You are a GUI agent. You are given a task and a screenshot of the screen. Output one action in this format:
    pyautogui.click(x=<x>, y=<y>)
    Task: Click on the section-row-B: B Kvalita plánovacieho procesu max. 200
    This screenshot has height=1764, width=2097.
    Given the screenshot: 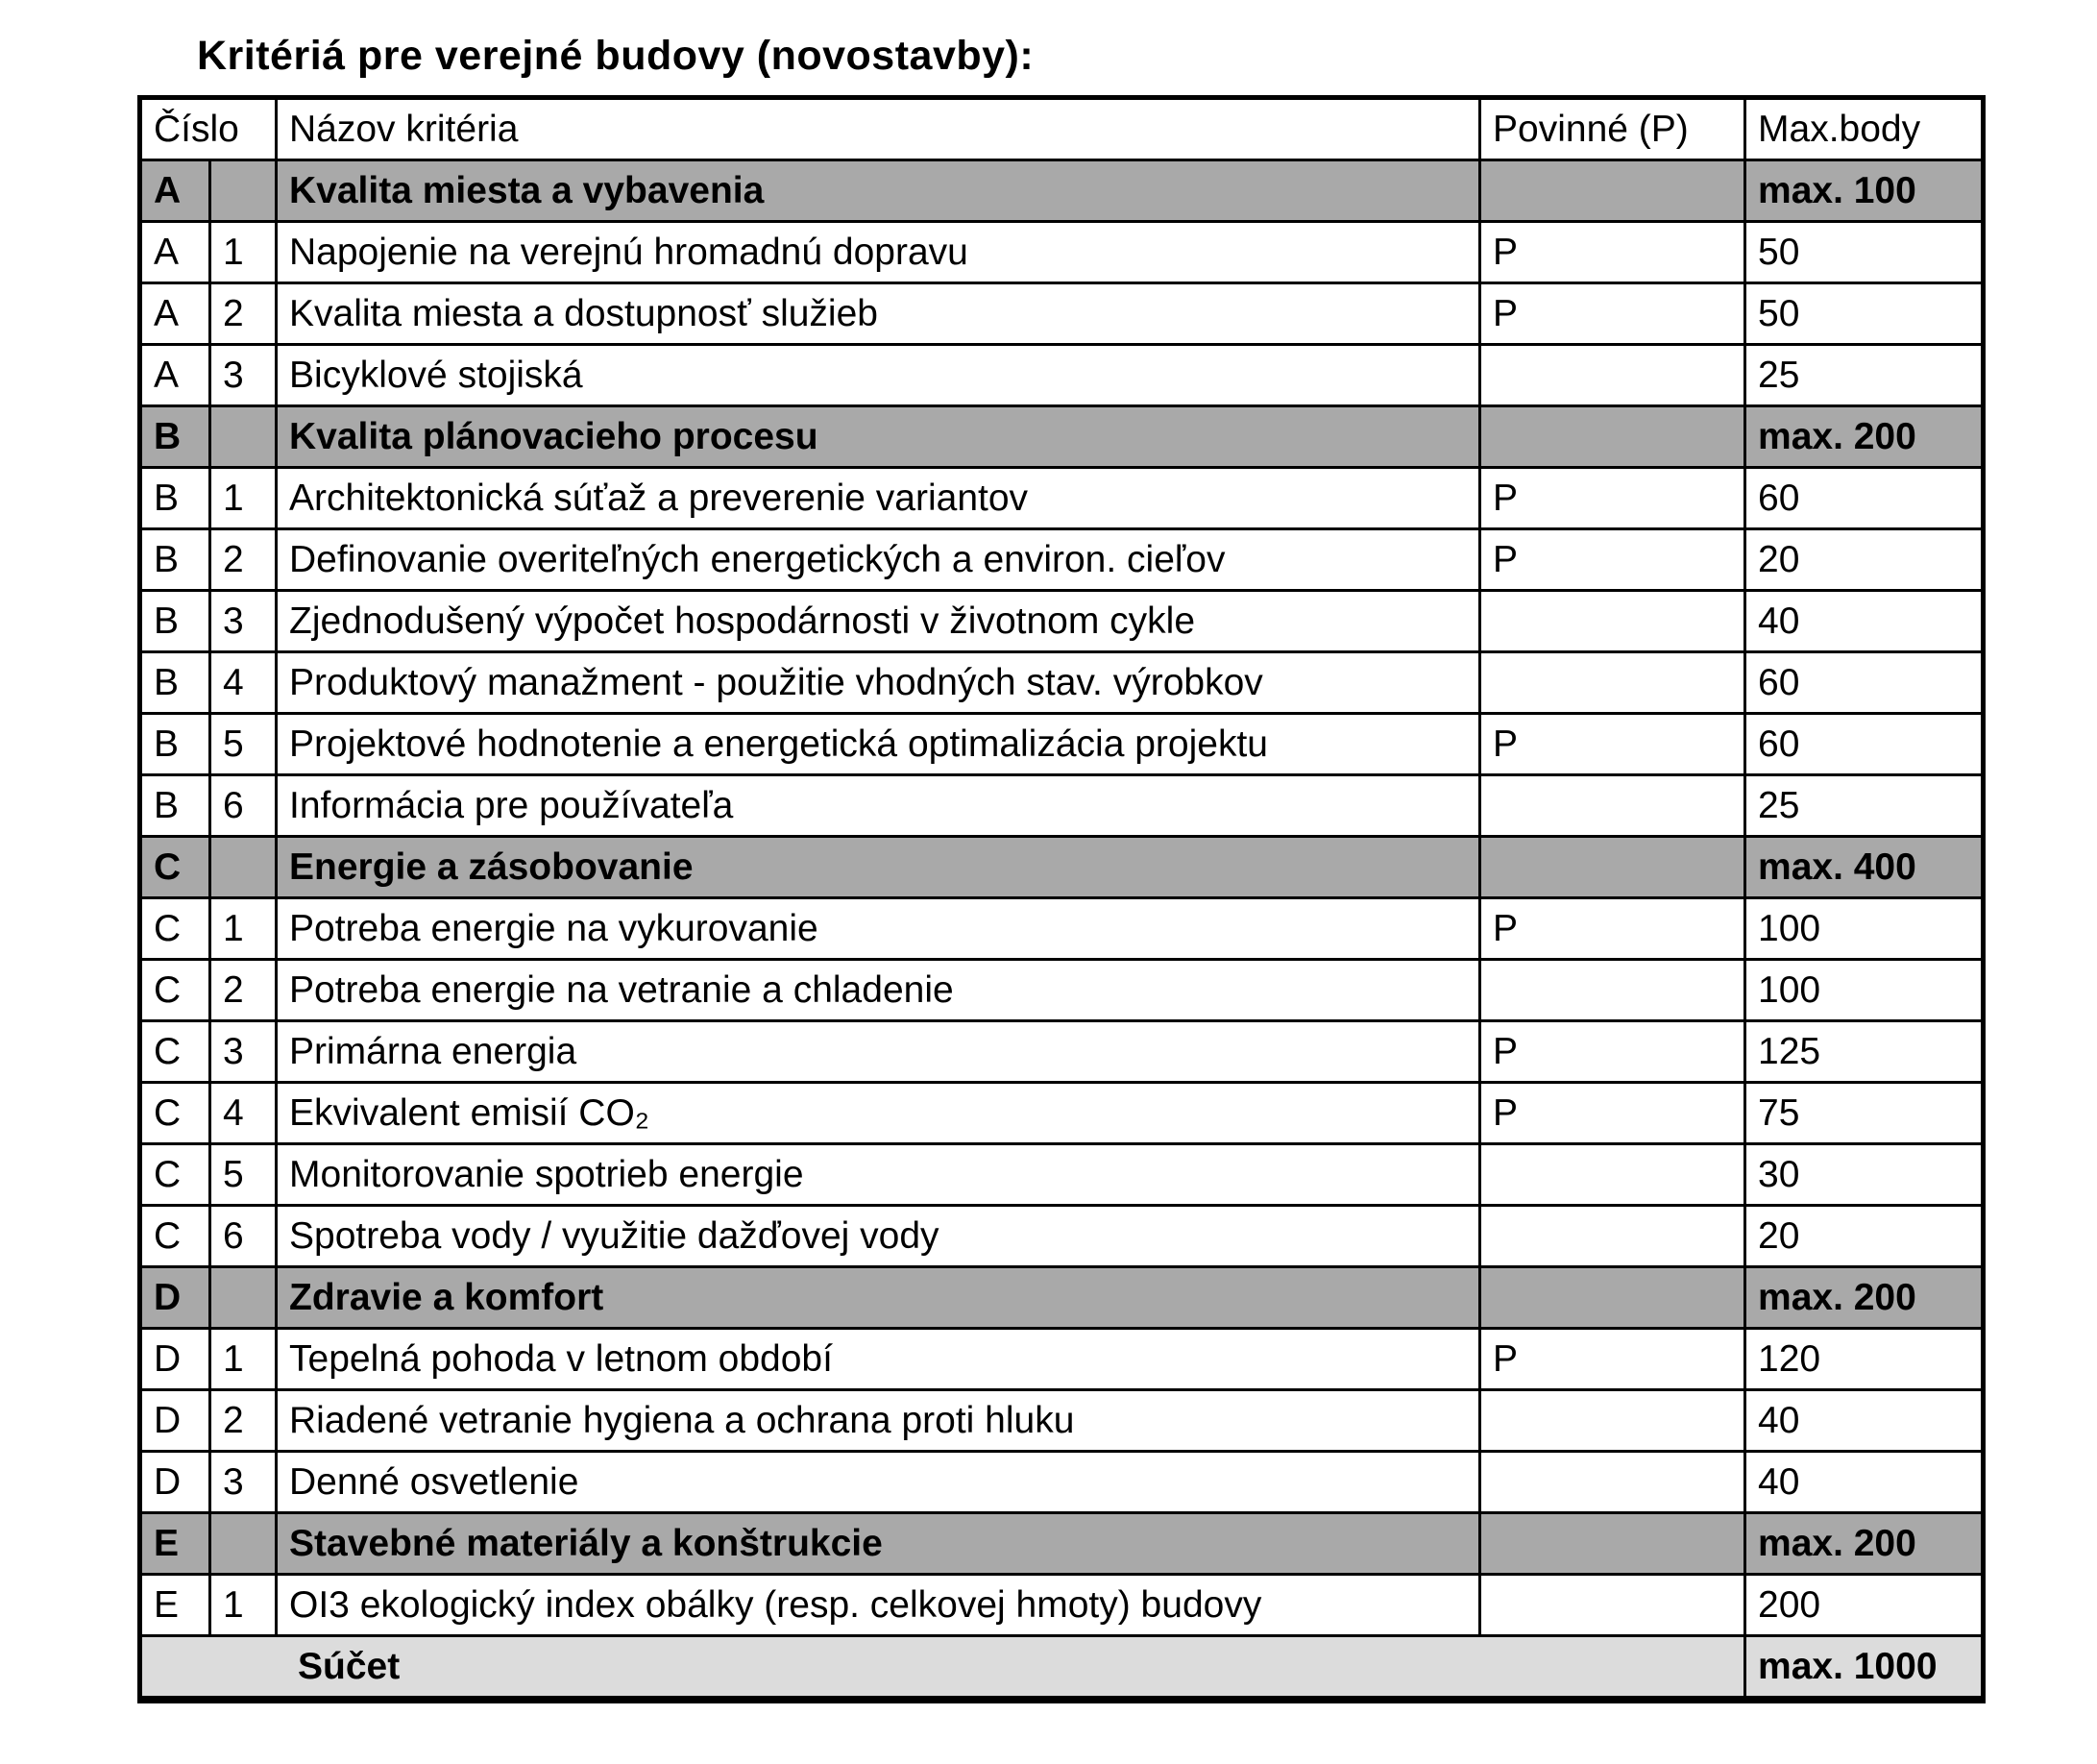 What is the action you would take?
    pyautogui.click(x=1062, y=437)
    